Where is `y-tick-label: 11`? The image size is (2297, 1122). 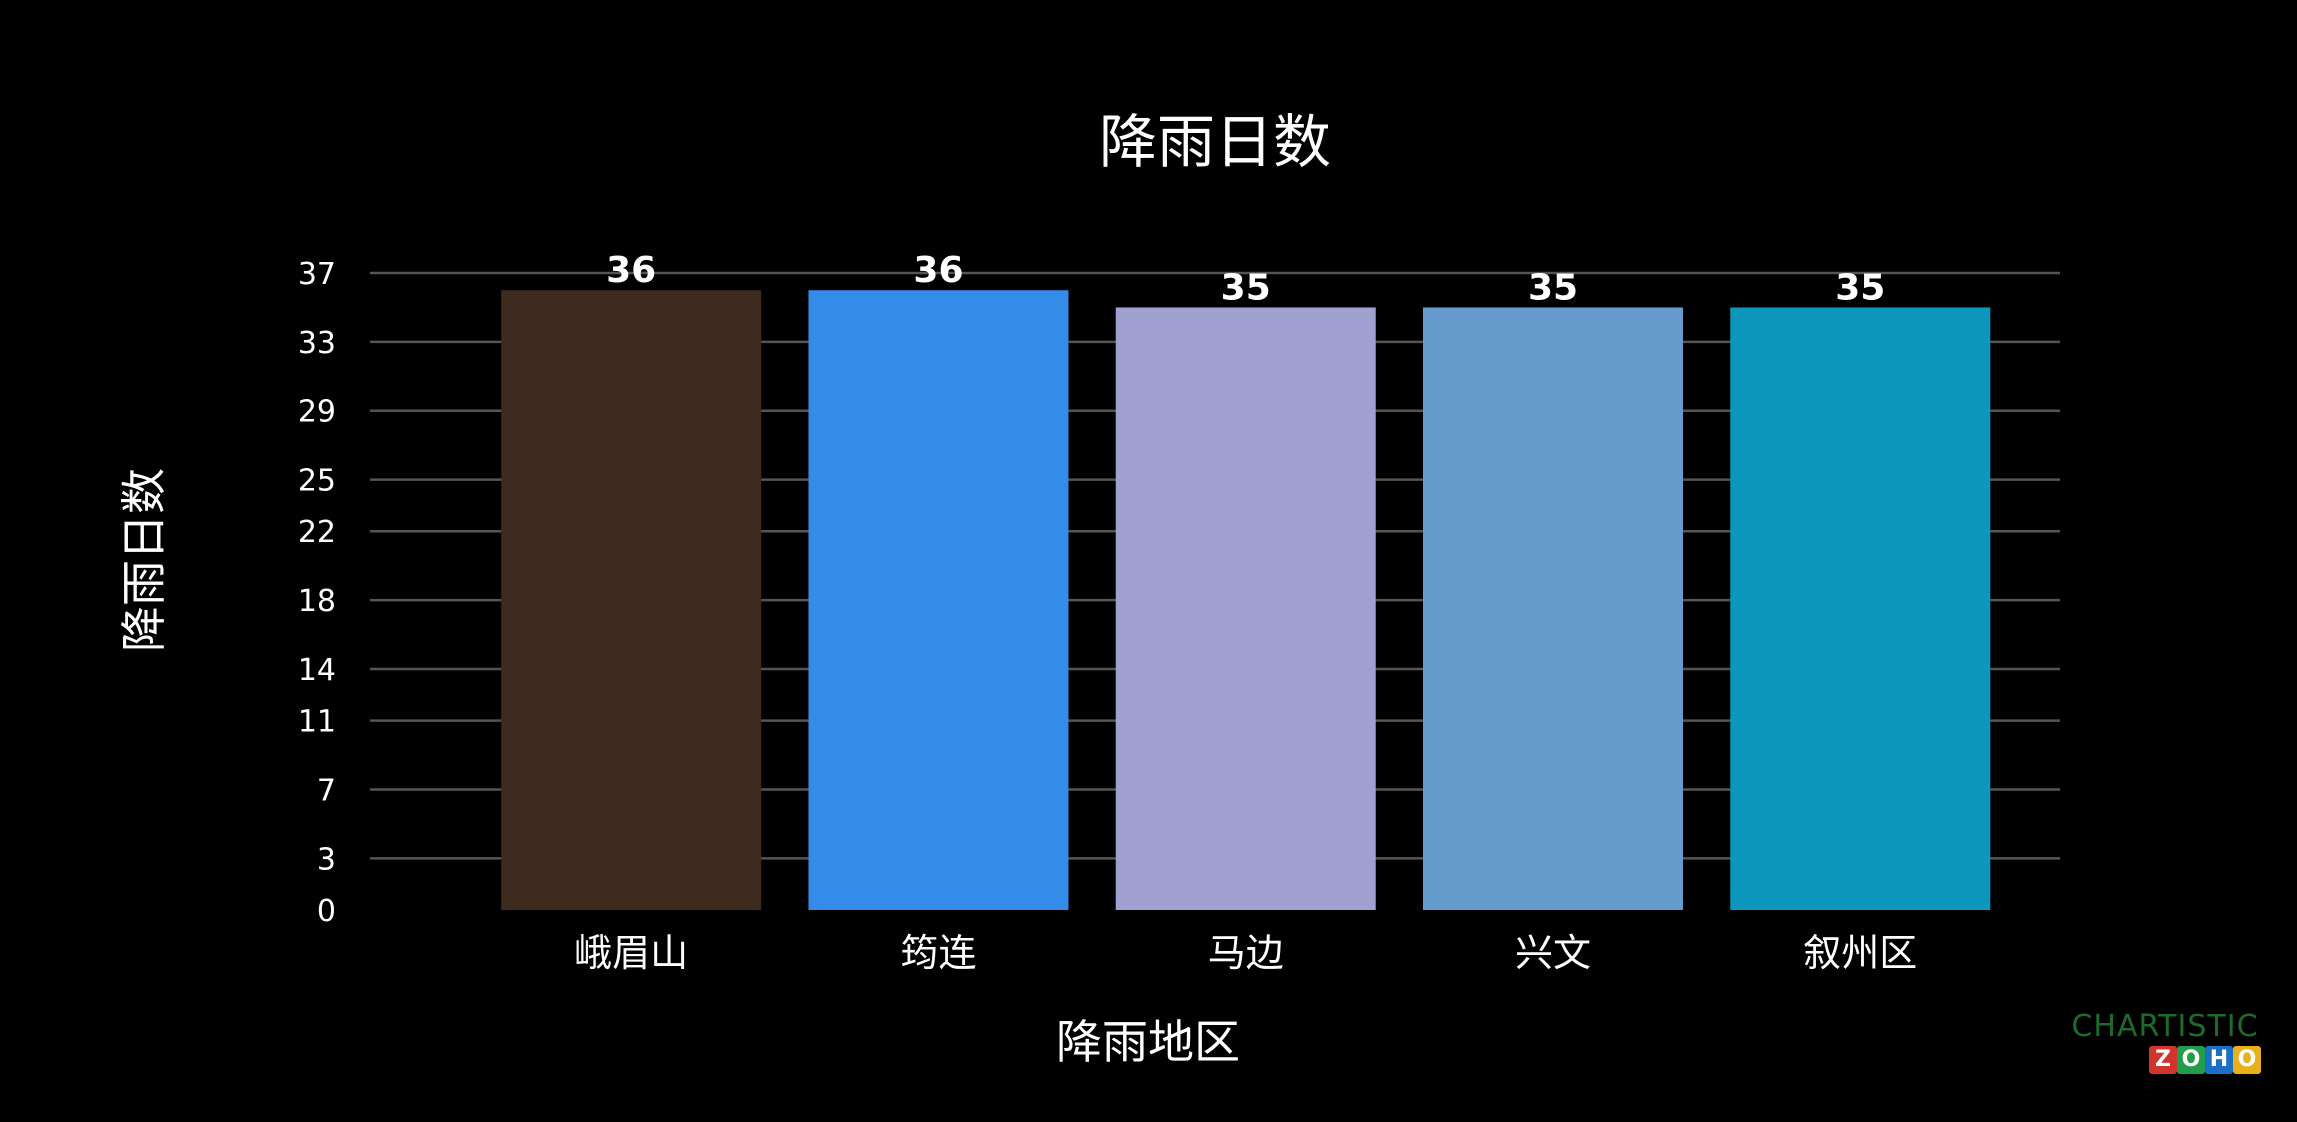 y-tick-label: 11 is located at coordinates (317, 722).